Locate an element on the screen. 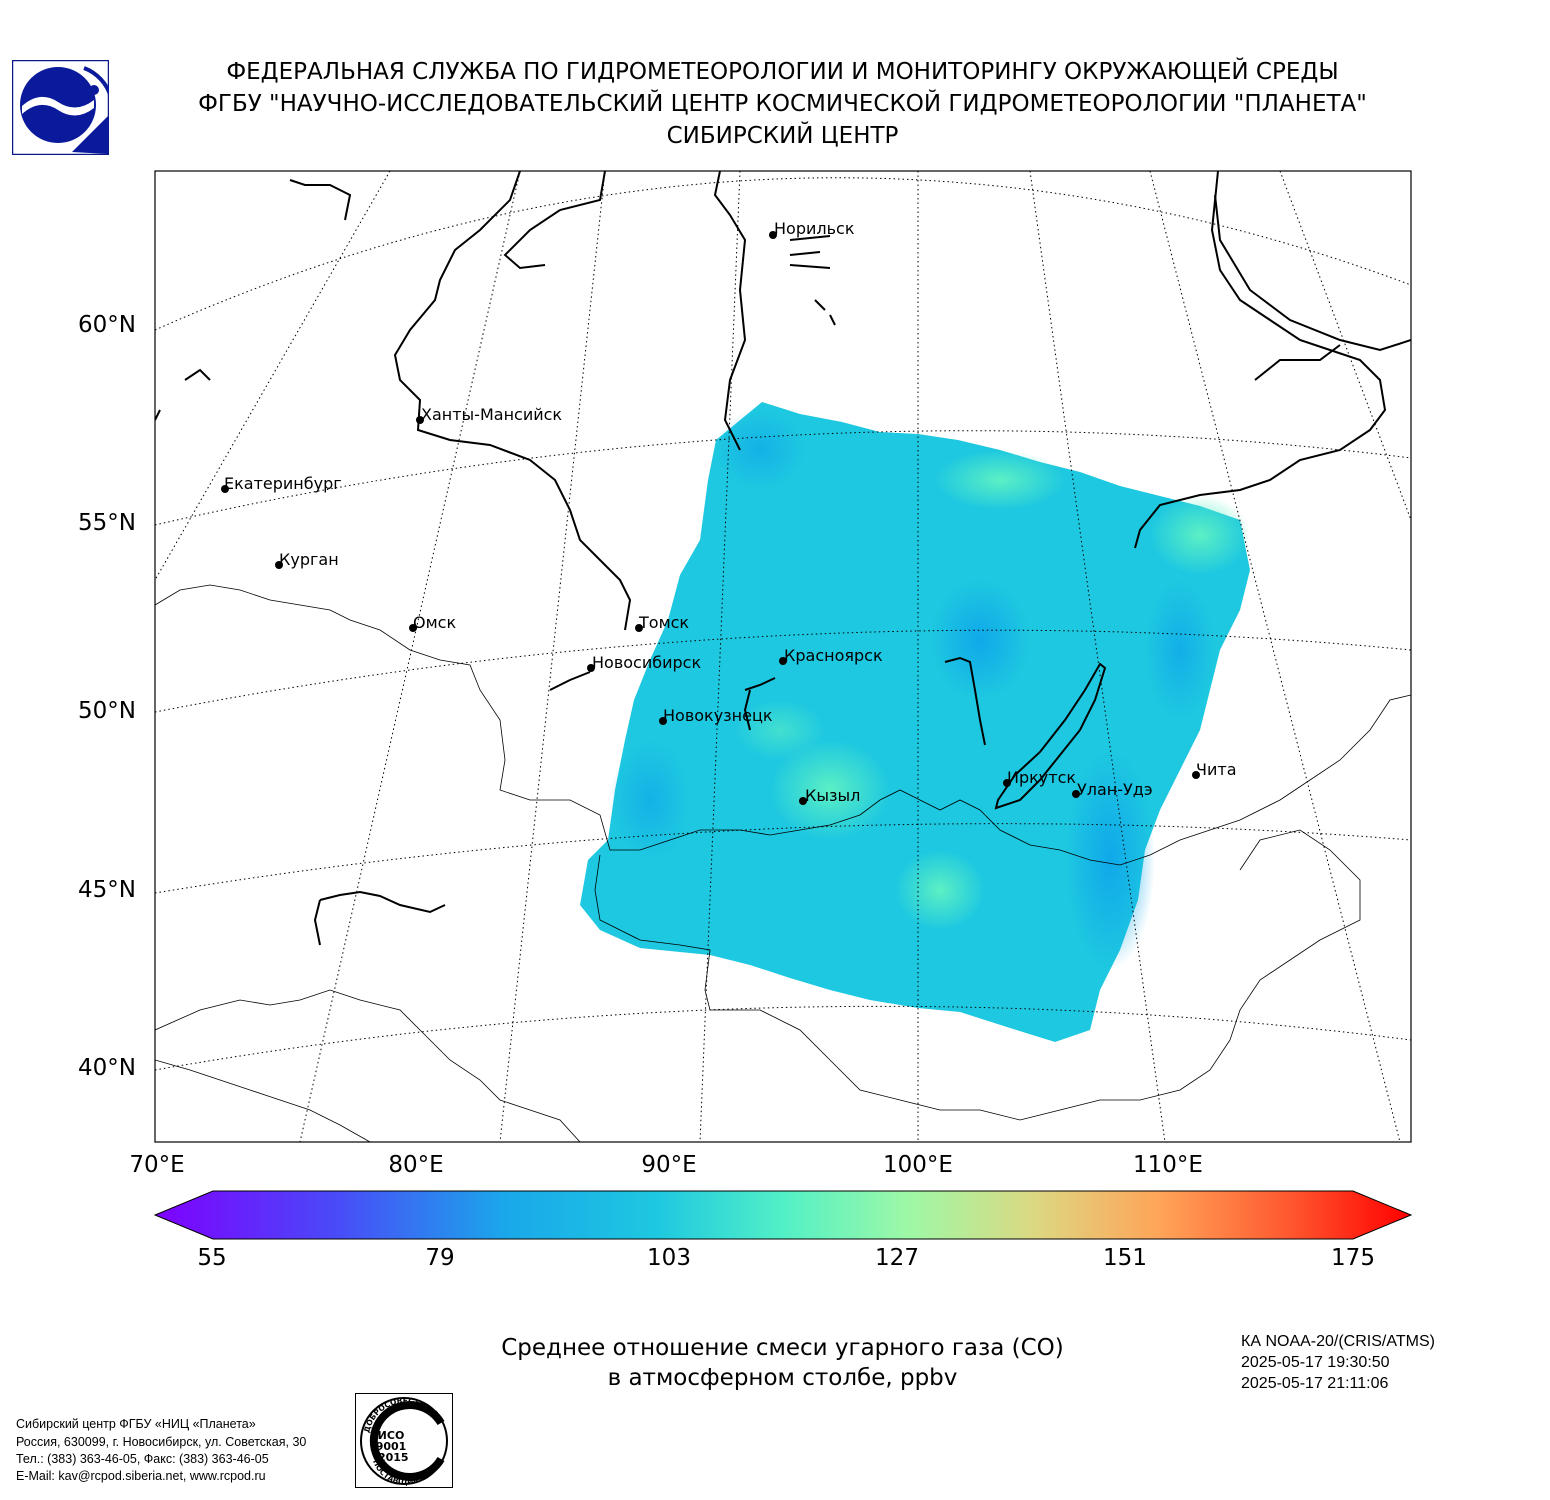 The image size is (1550, 1500). city-dot-irkutsk is located at coordinates (1007, 783).